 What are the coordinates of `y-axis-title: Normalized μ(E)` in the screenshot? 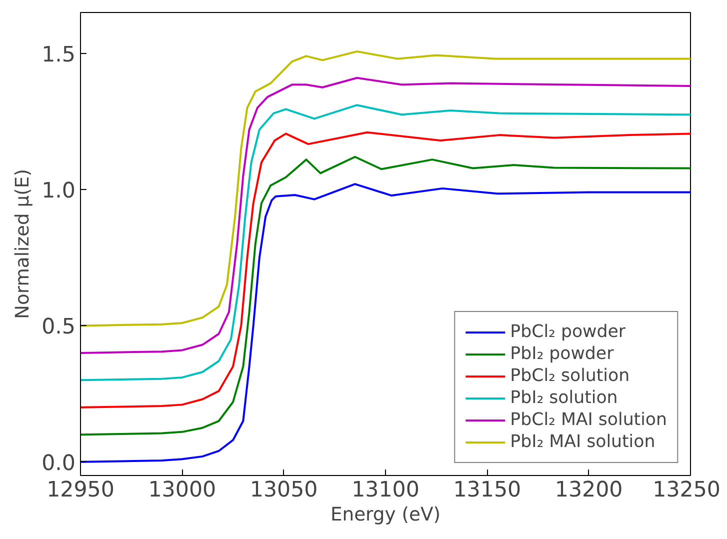 It's located at (23, 244).